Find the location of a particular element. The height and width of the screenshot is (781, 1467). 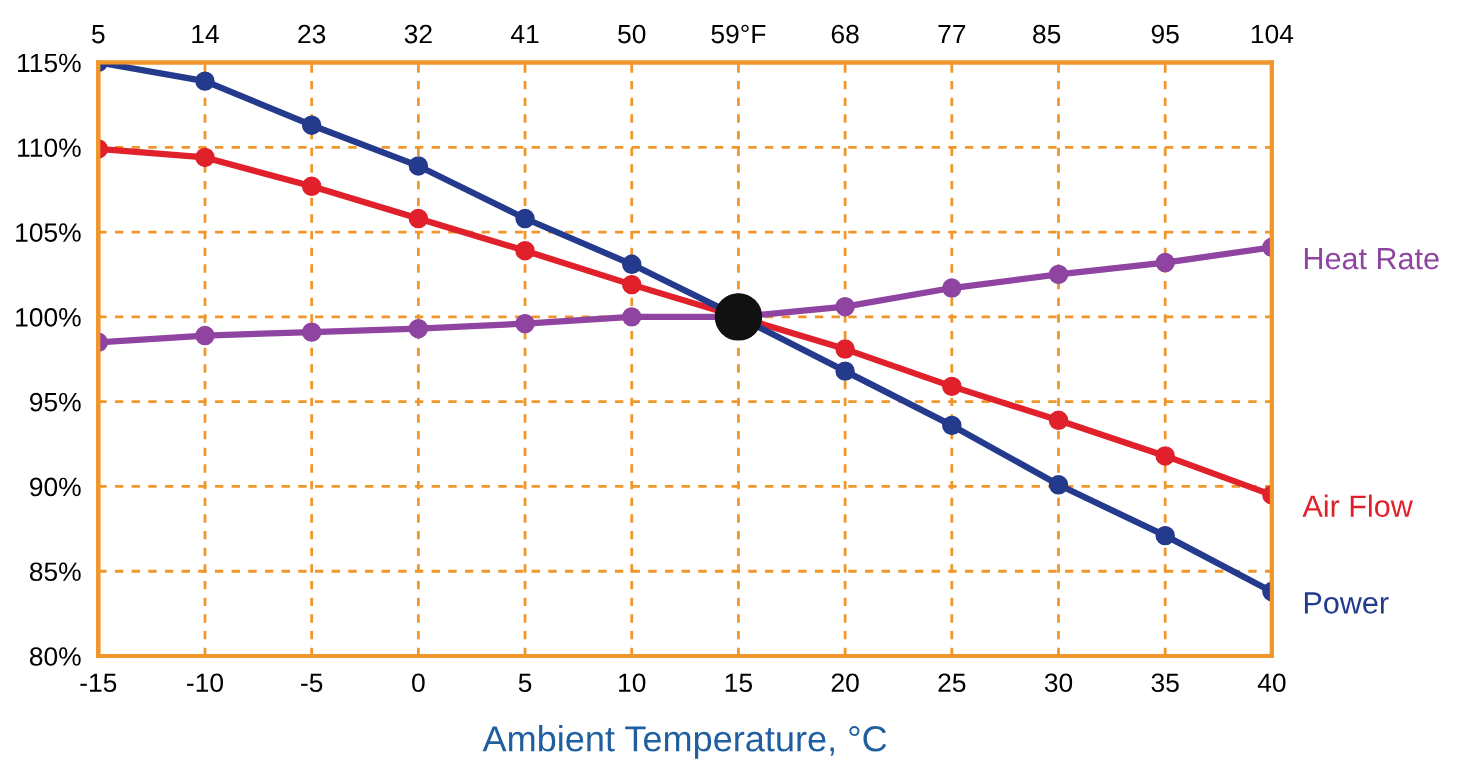

series-label: Power is located at coordinates (1346, 603).